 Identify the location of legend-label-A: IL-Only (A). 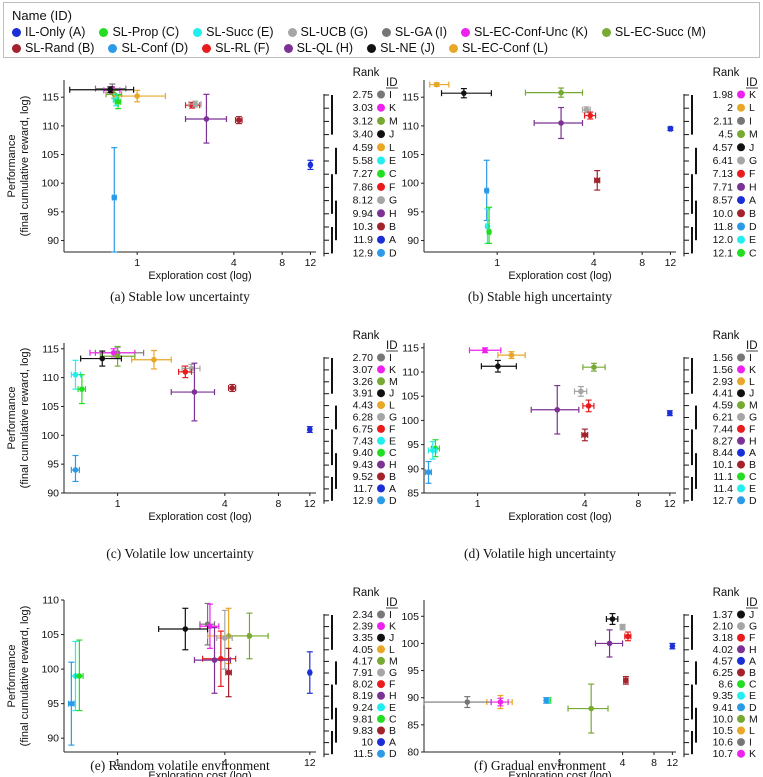
(55, 32).